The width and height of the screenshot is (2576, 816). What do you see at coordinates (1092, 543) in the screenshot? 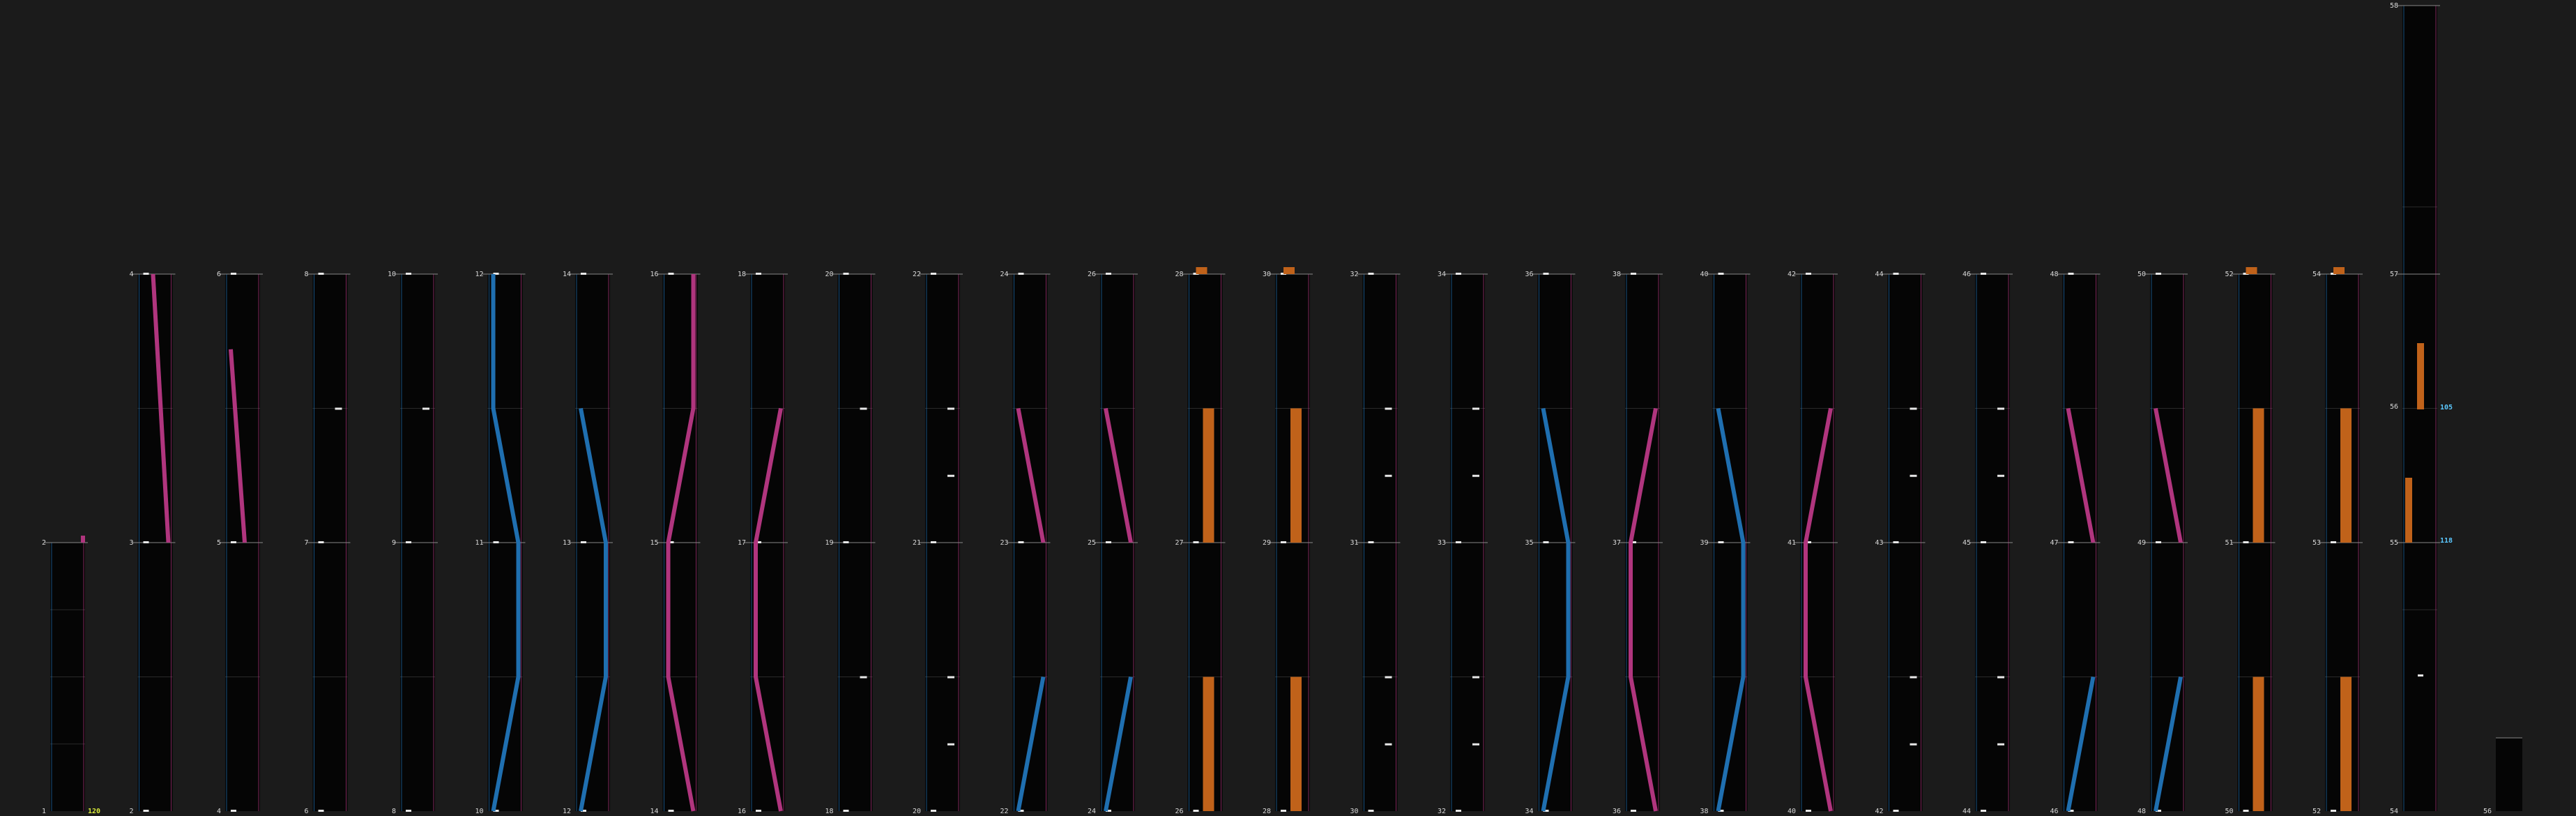
I see `row-label: 25` at bounding box center [1092, 543].